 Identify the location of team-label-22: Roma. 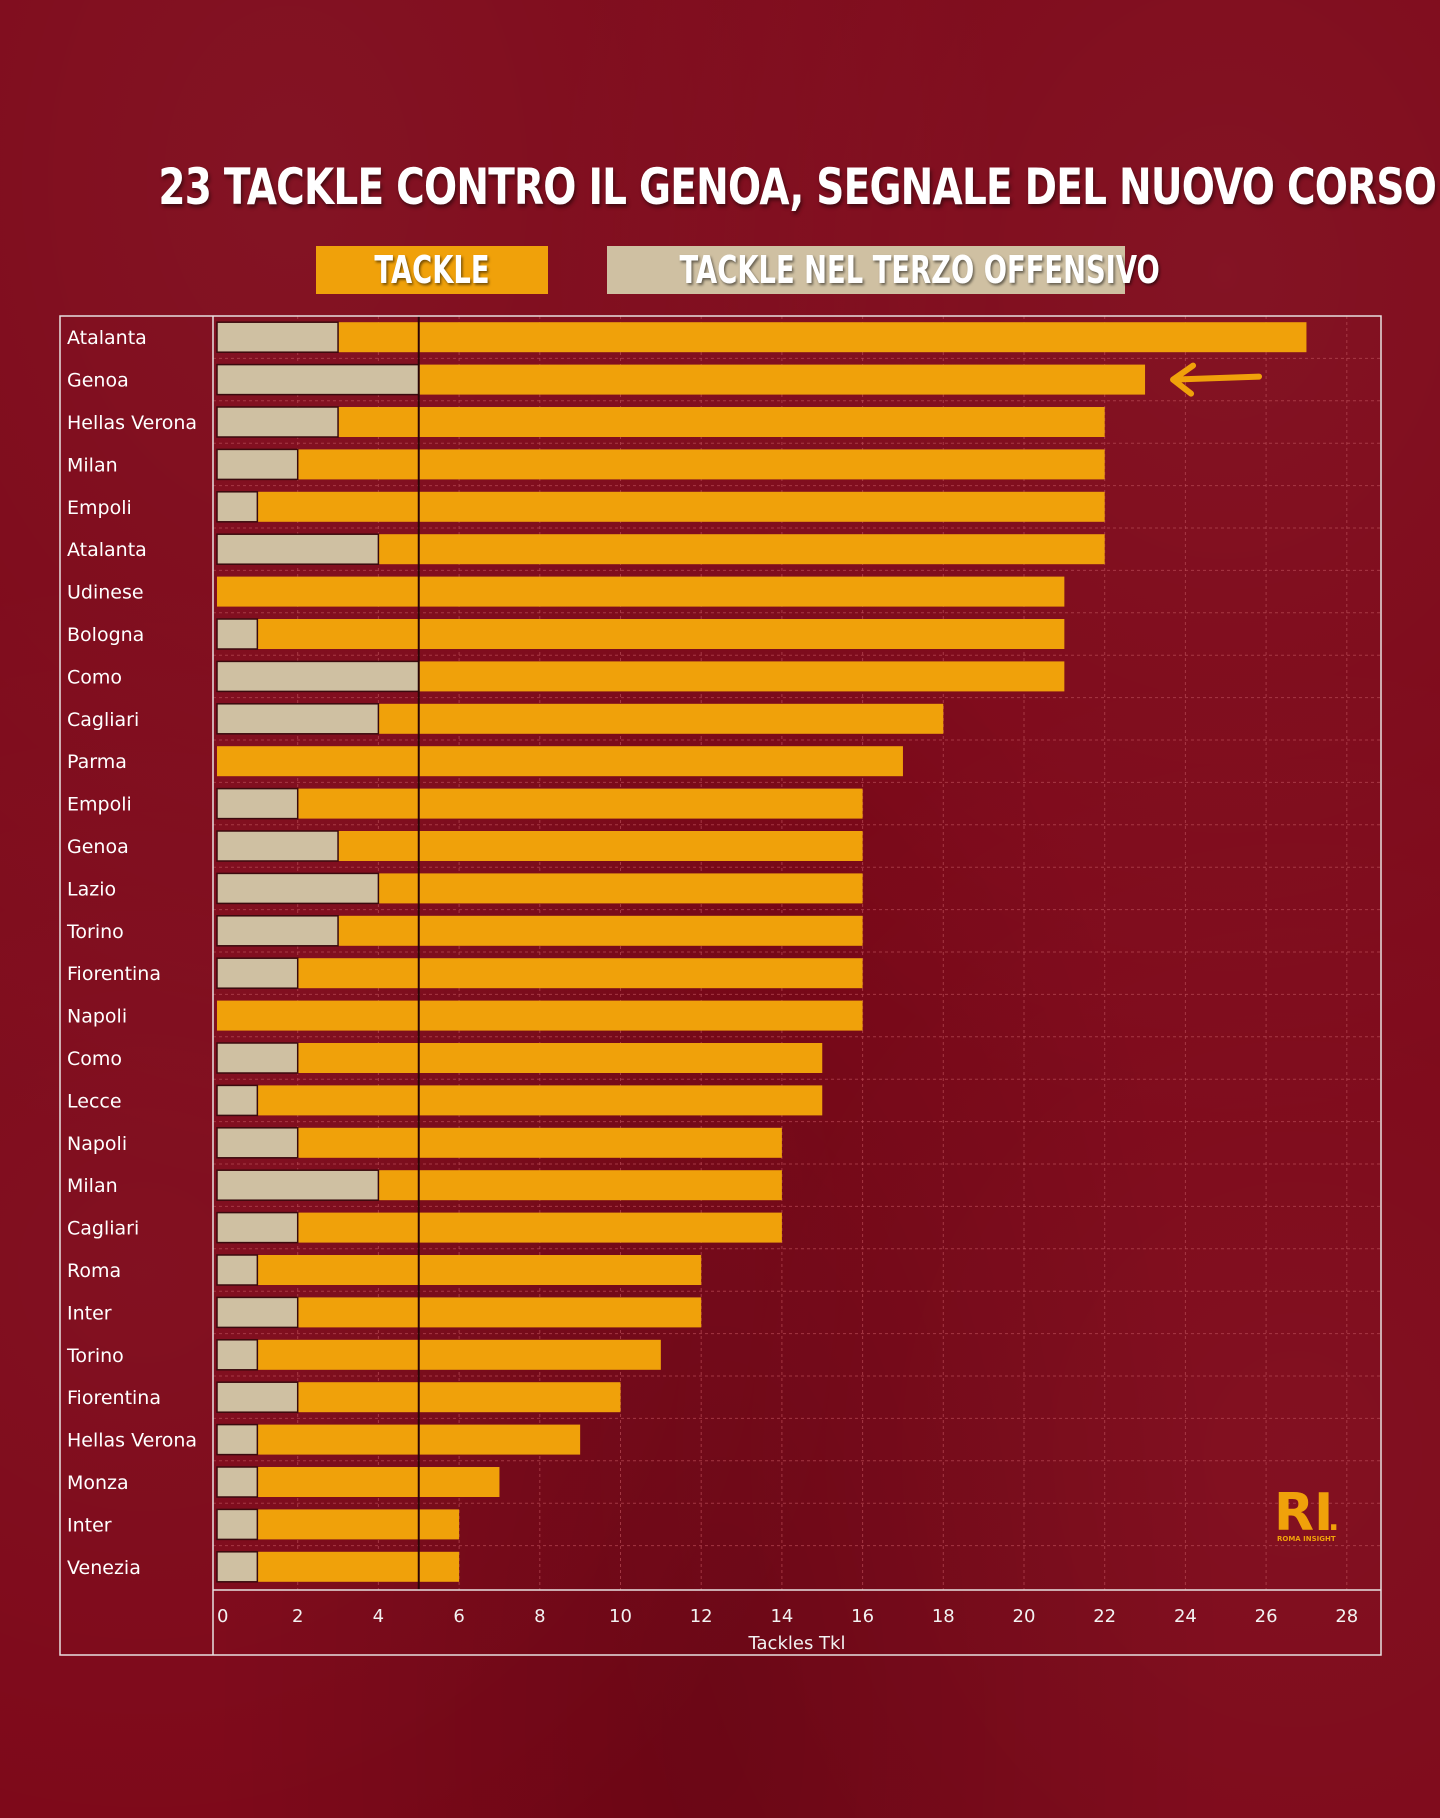
(94, 1271).